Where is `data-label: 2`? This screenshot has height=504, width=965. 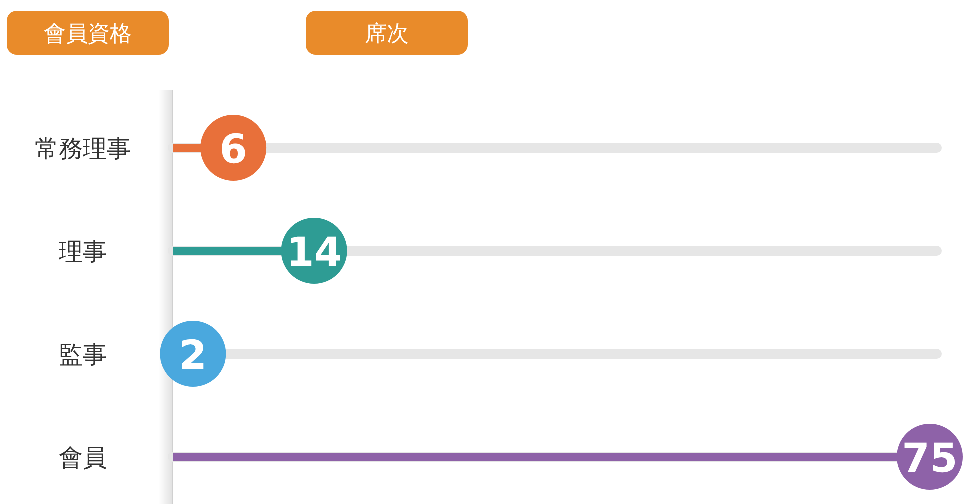 data-label: 2 is located at coordinates (193, 356).